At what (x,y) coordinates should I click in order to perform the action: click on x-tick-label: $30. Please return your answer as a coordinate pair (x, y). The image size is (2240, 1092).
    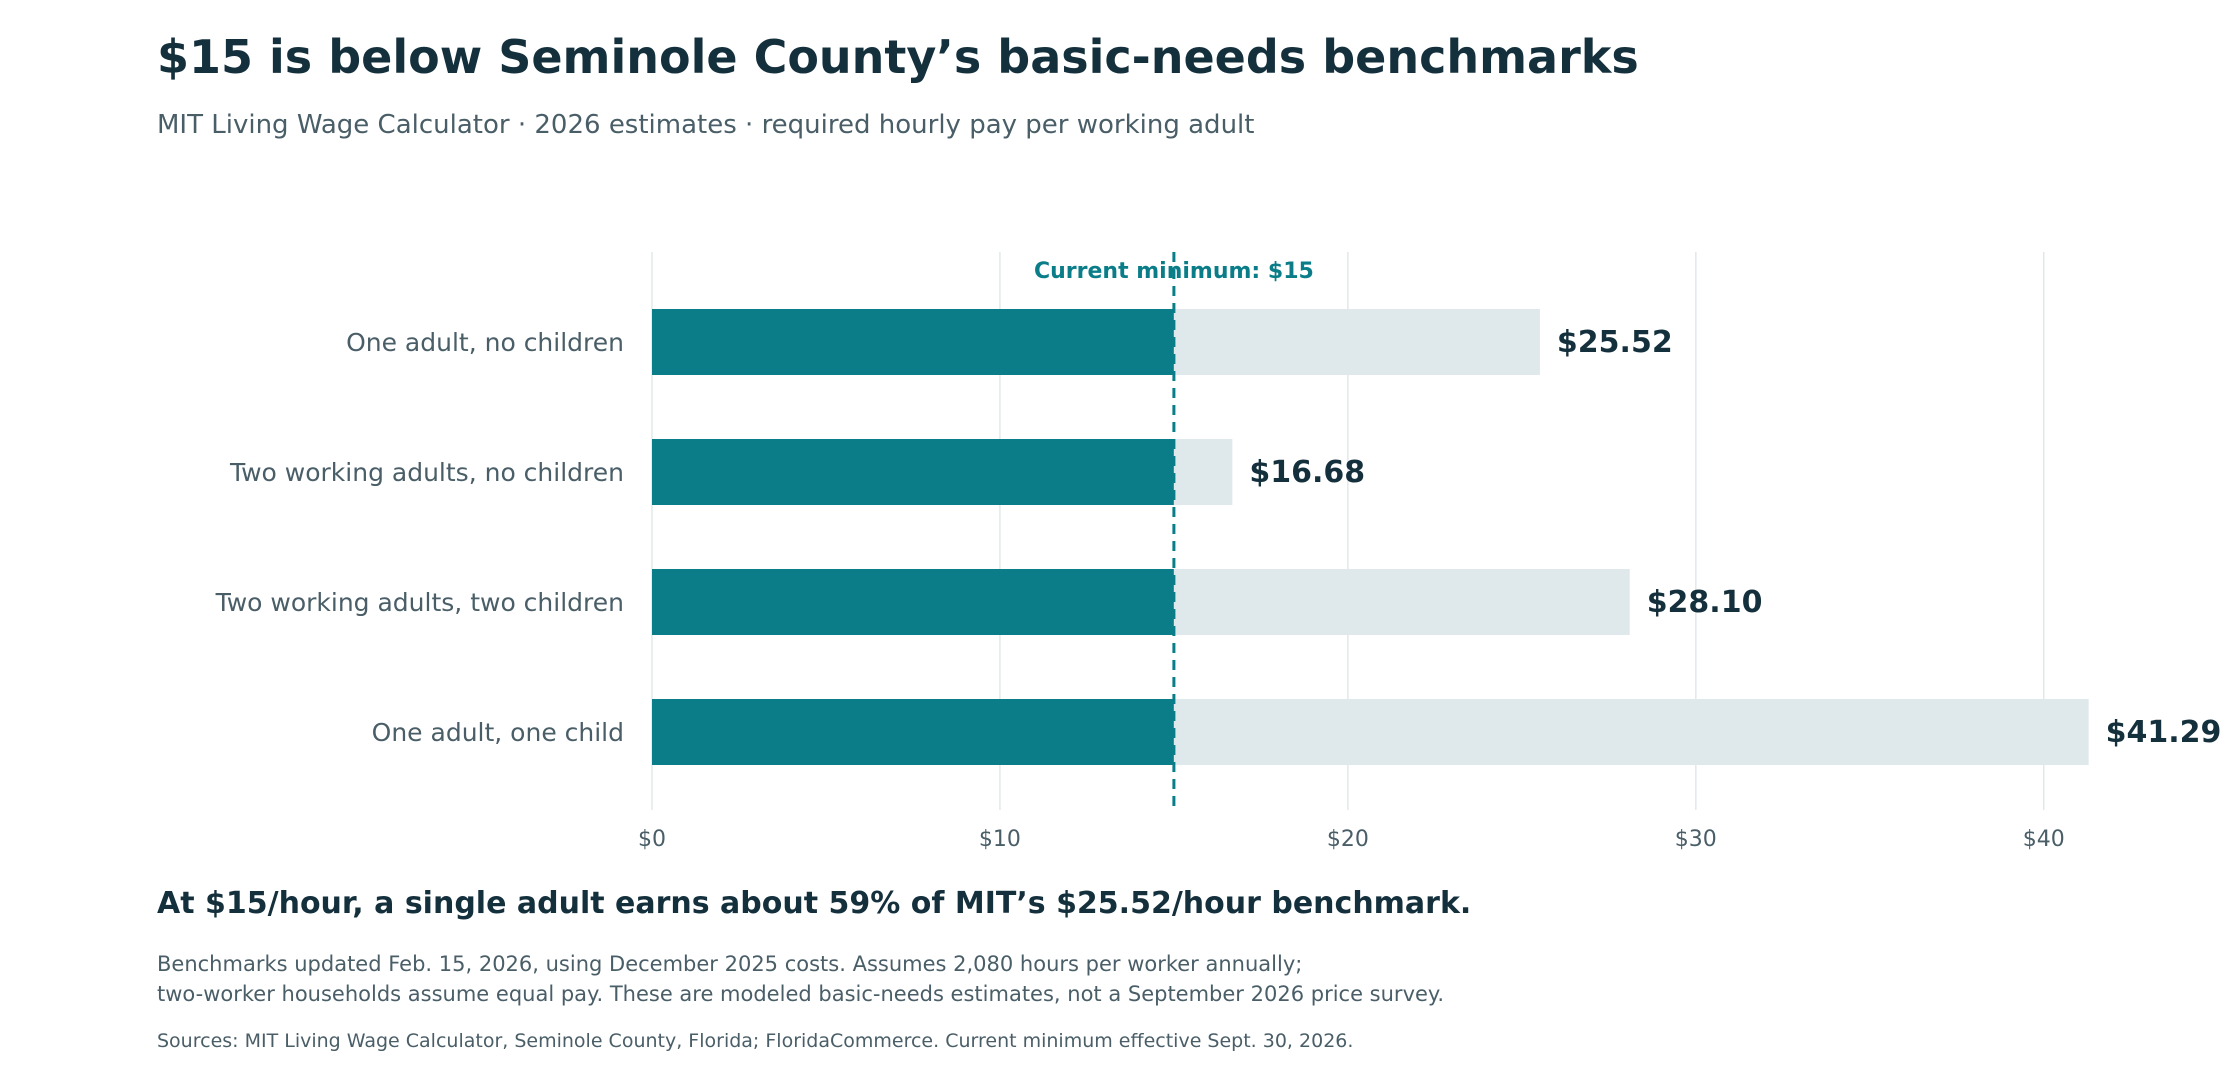
    Looking at the image, I should click on (1696, 839).